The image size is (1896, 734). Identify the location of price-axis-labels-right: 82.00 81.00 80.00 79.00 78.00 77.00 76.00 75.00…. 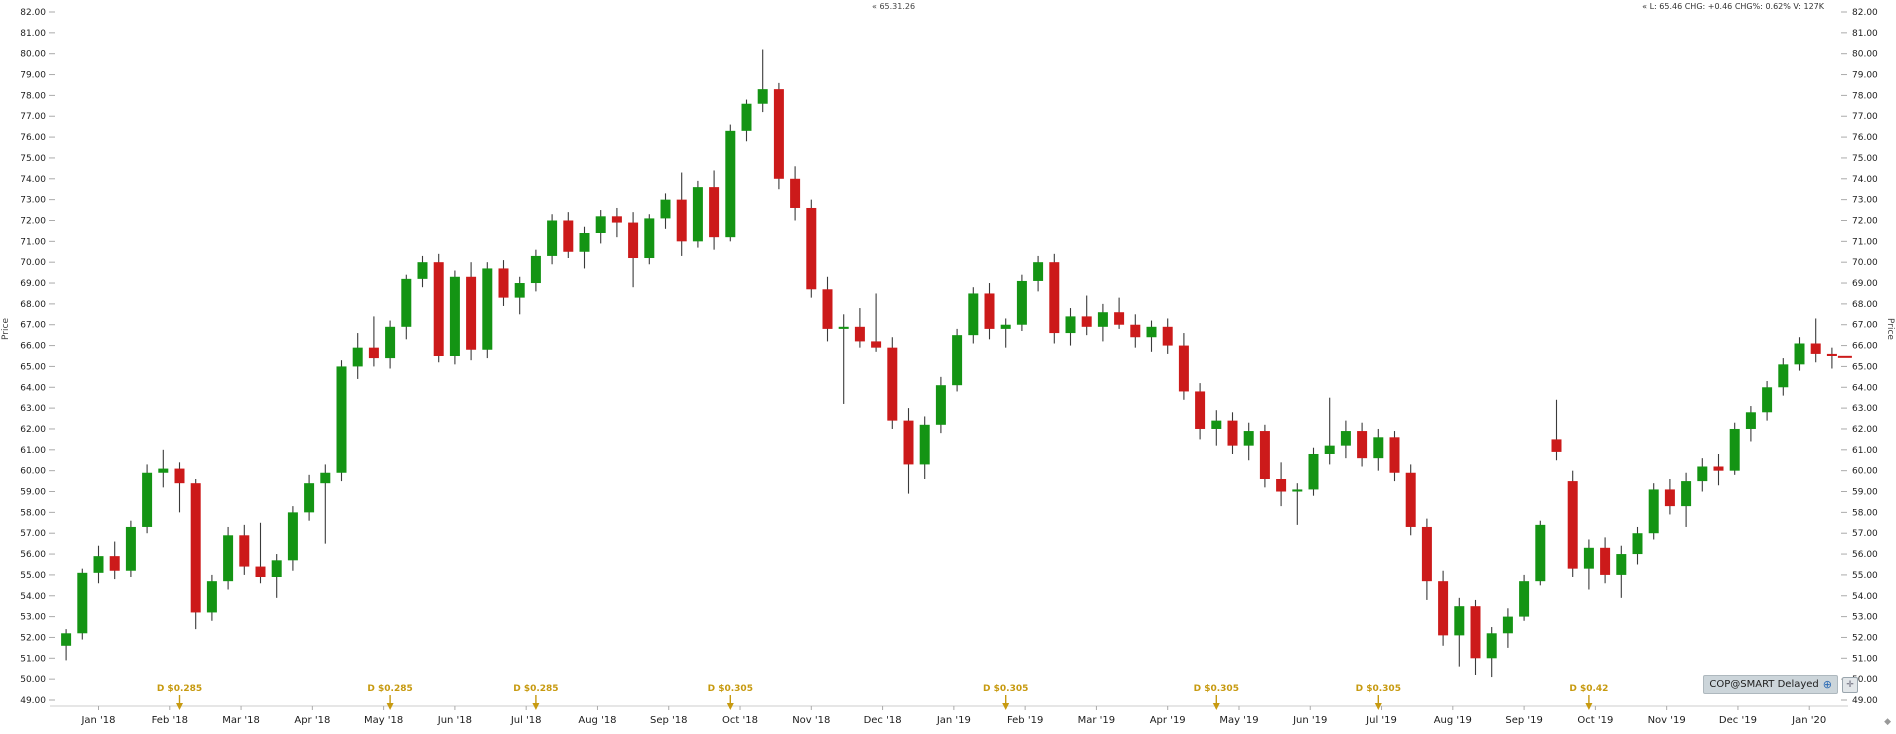
(1865, 357).